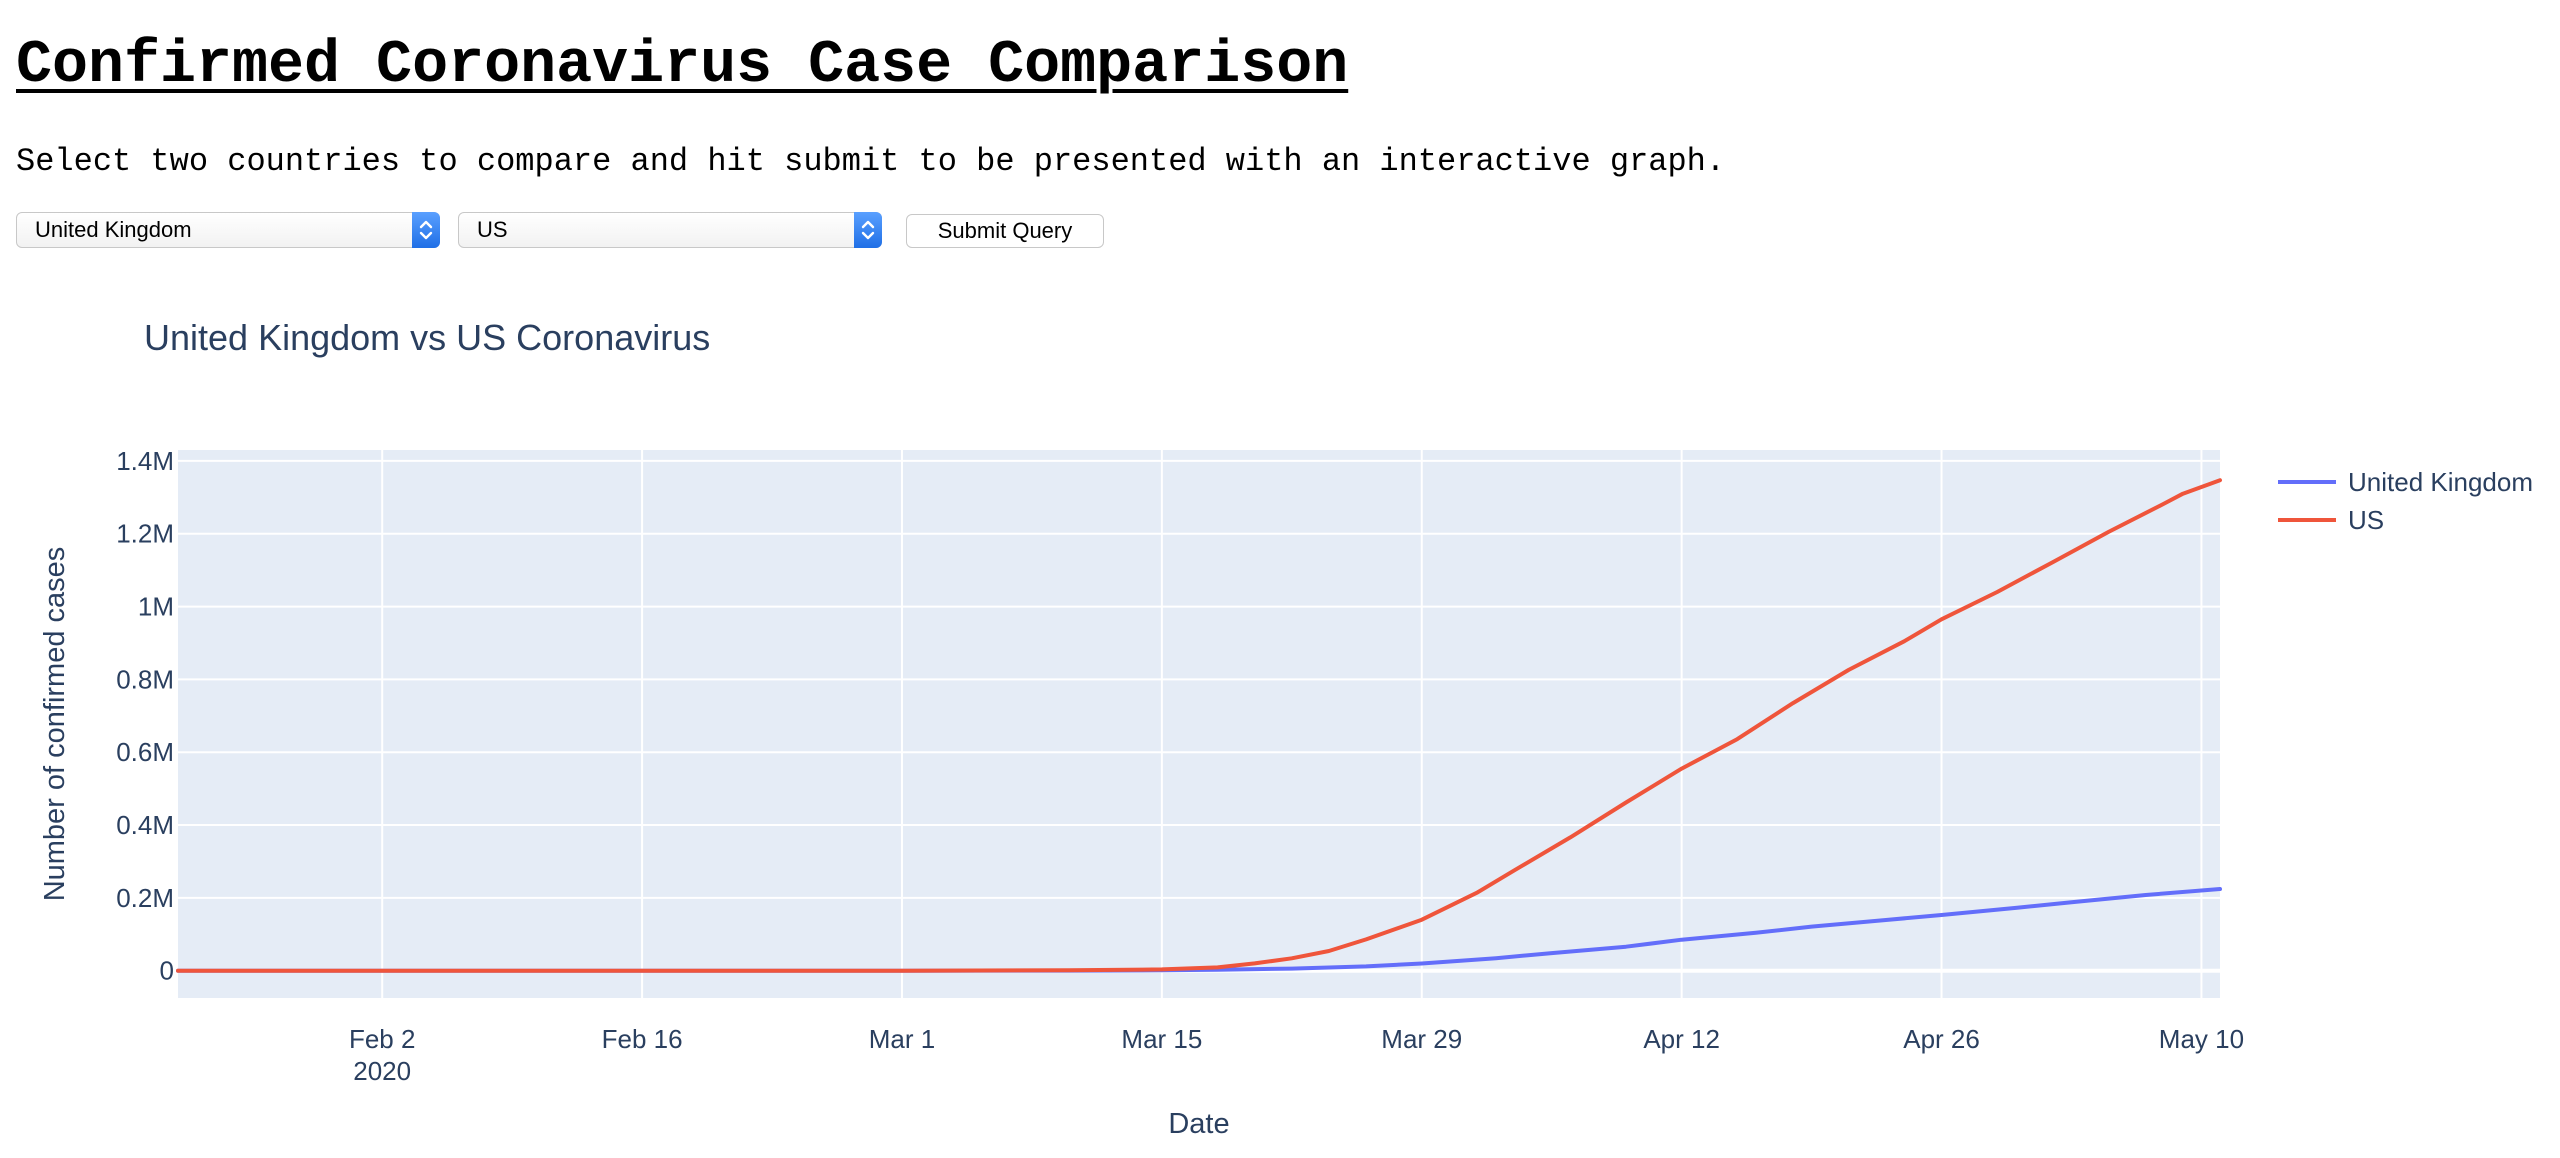  What do you see at coordinates (145, 461) in the screenshot?
I see `y-tick-label: 1.4M` at bounding box center [145, 461].